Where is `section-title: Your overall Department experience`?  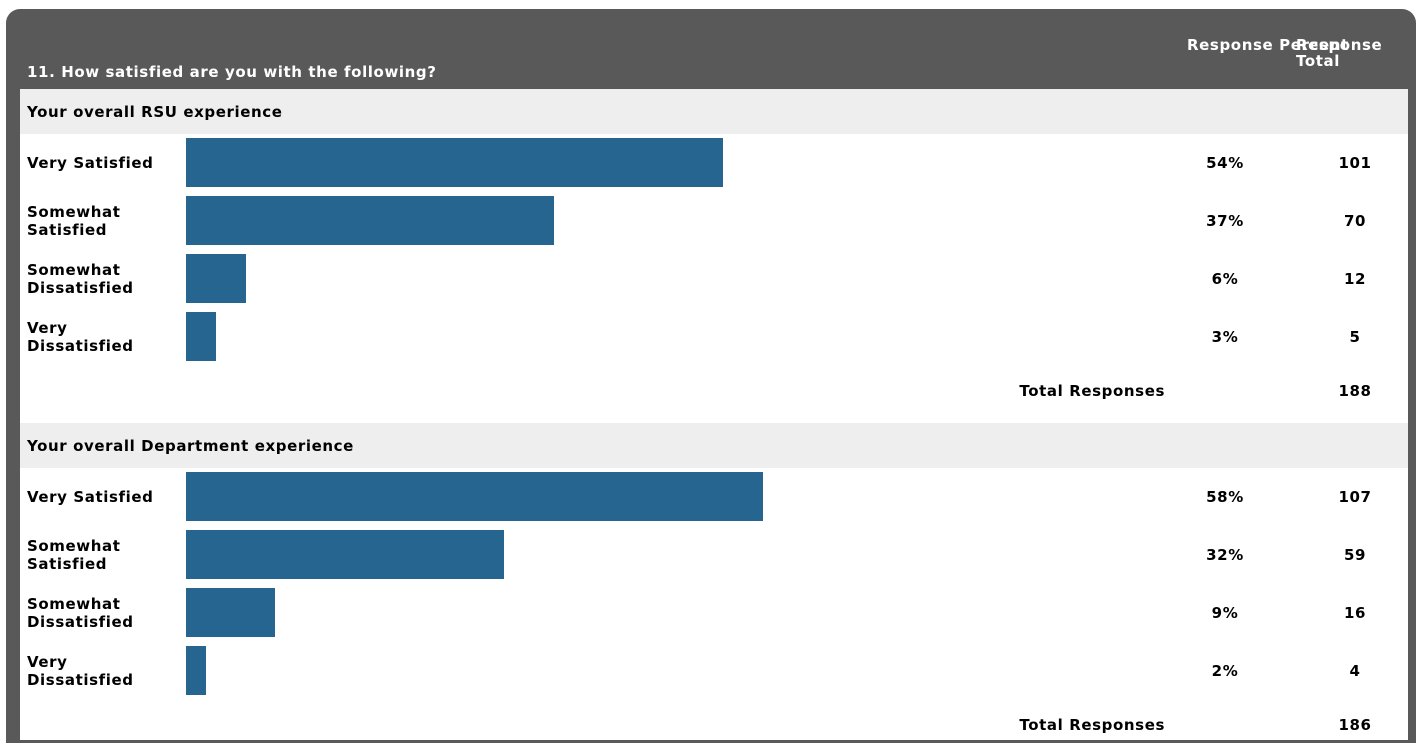
section-title: Your overall Department experience is located at coordinates (190, 446).